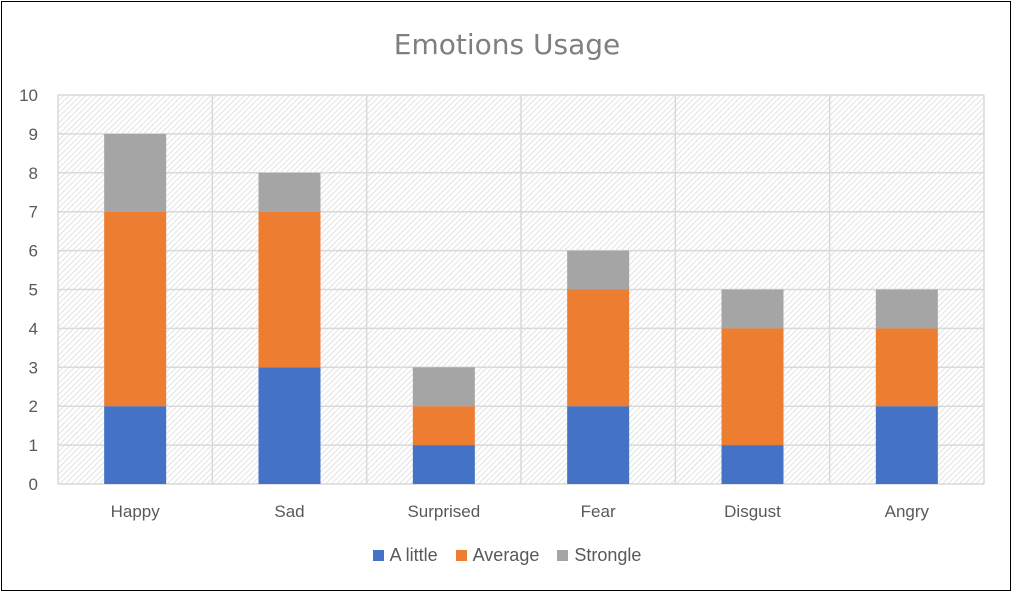  Describe the element at coordinates (906, 445) in the screenshot. I see `bar-angry-a-little` at that location.